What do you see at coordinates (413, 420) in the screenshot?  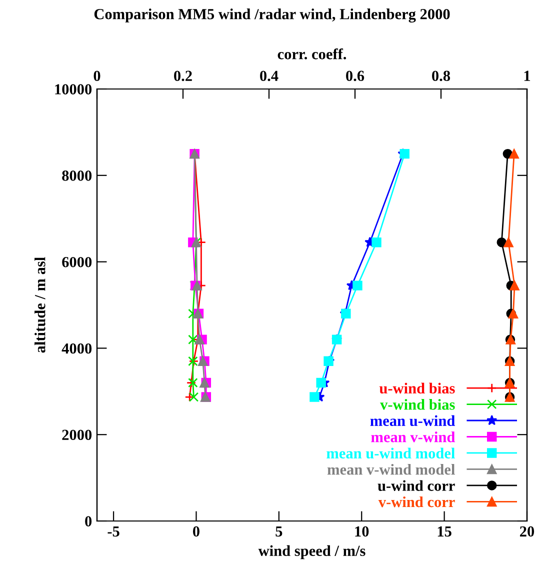 I see `legend-label: mean u-wind` at bounding box center [413, 420].